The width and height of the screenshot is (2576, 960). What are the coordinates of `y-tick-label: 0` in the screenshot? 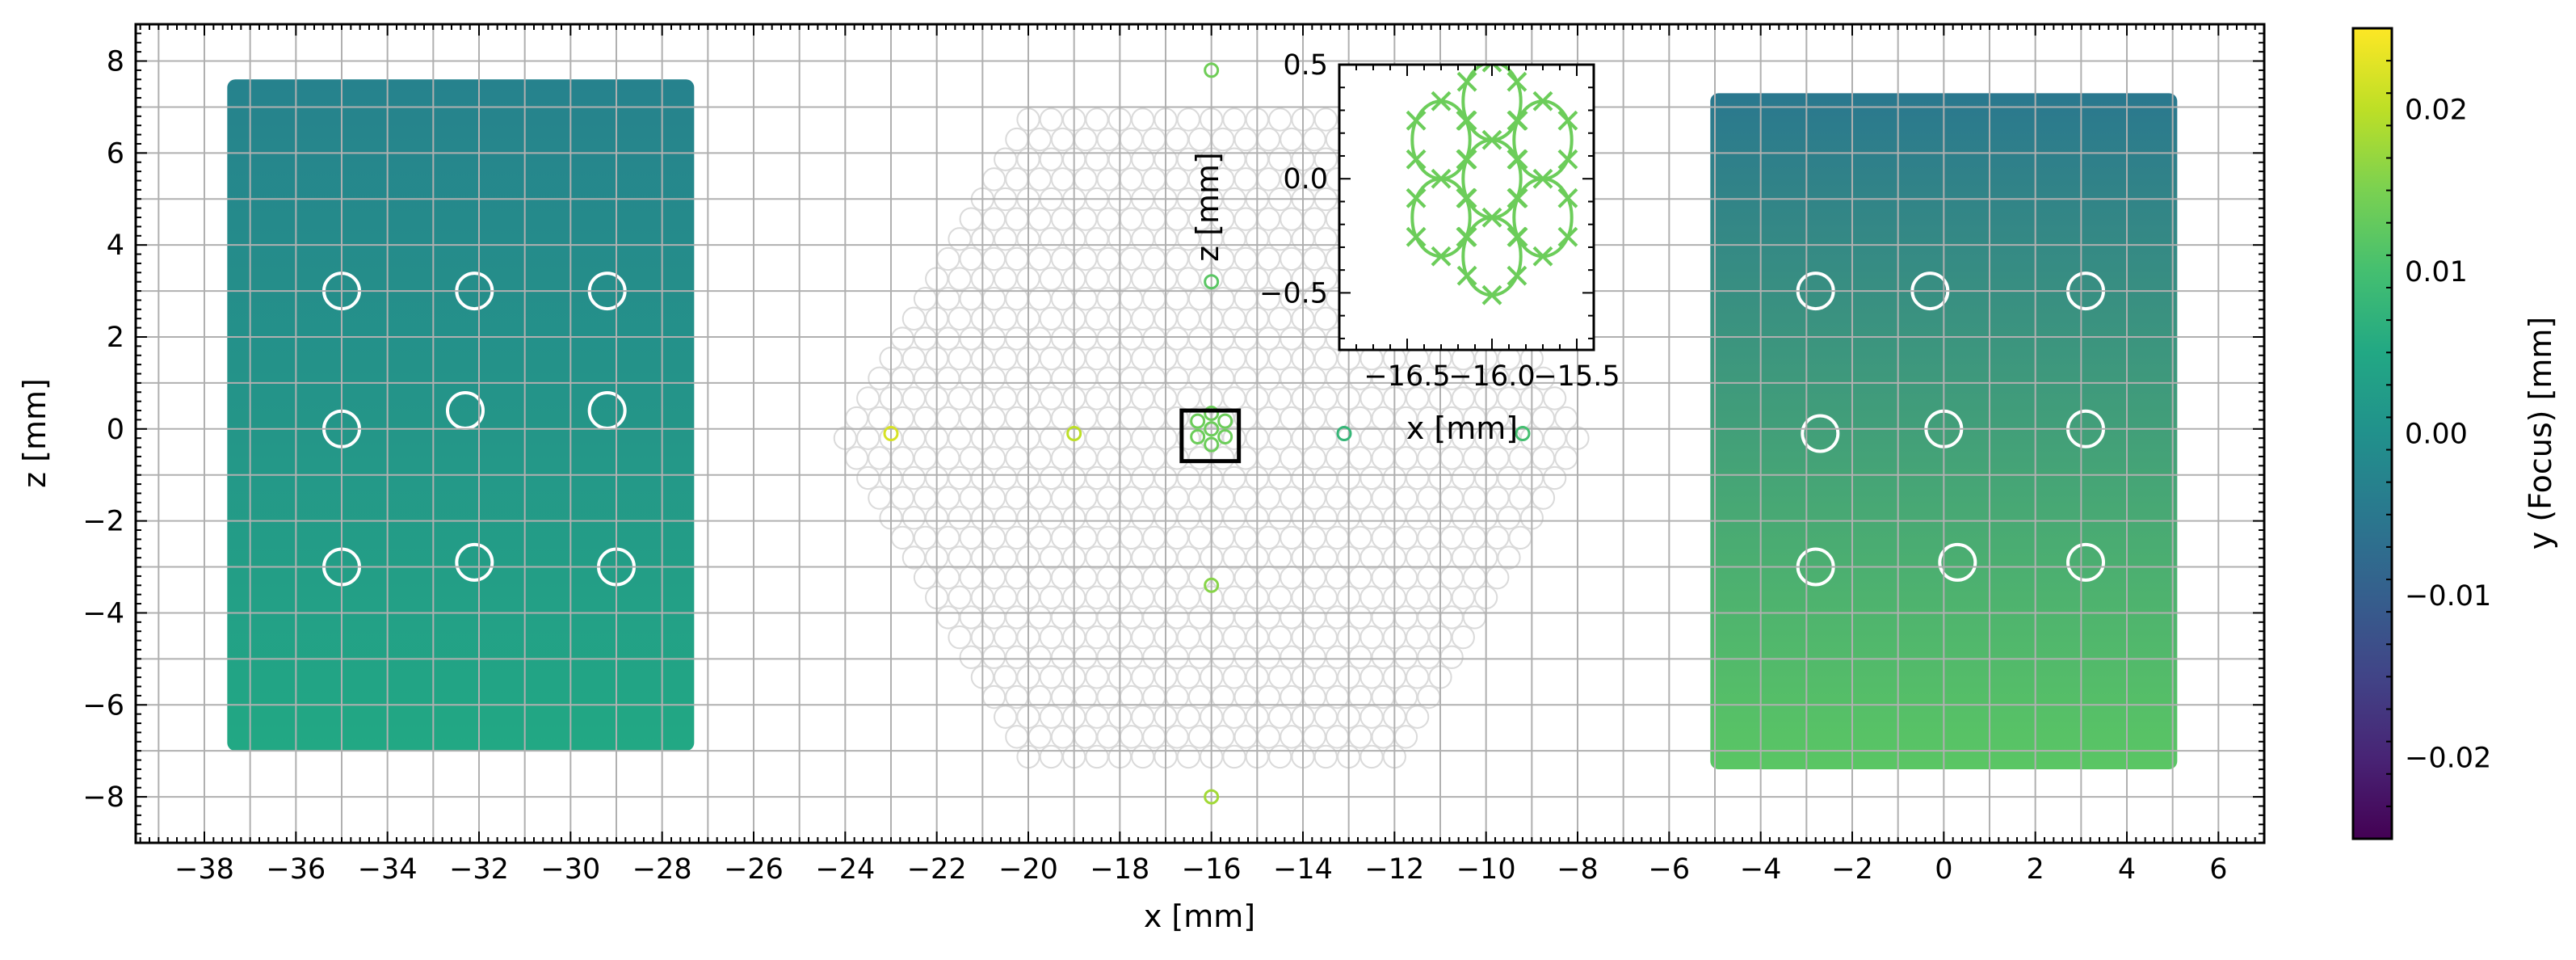 It's located at (115, 430).